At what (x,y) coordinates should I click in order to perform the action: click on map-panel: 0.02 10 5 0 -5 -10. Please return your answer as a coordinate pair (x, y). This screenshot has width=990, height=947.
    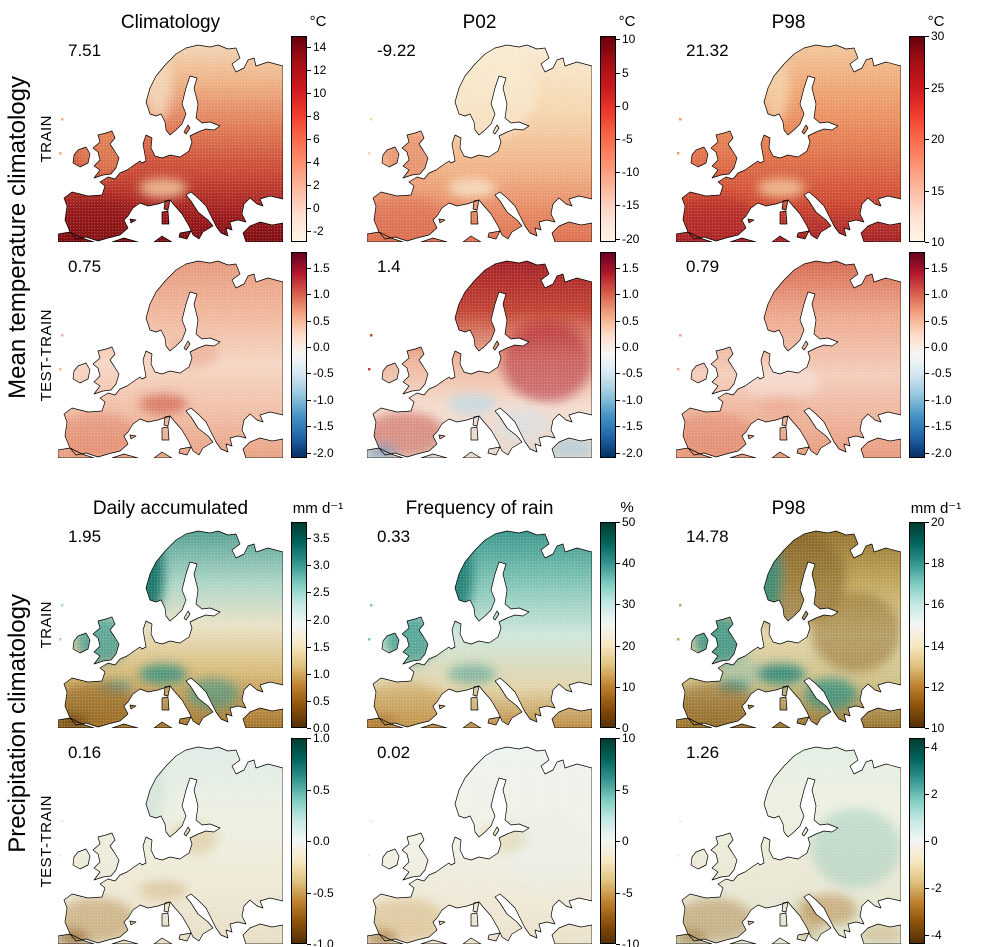
    Looking at the image, I should click on (515, 839).